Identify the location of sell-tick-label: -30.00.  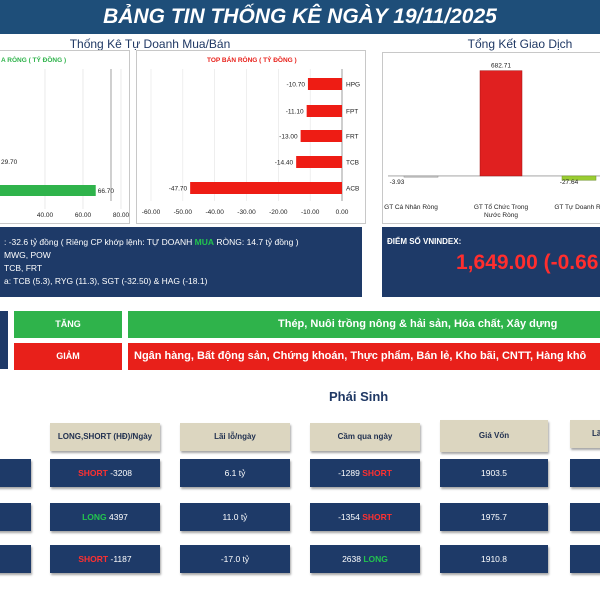
(246, 212).